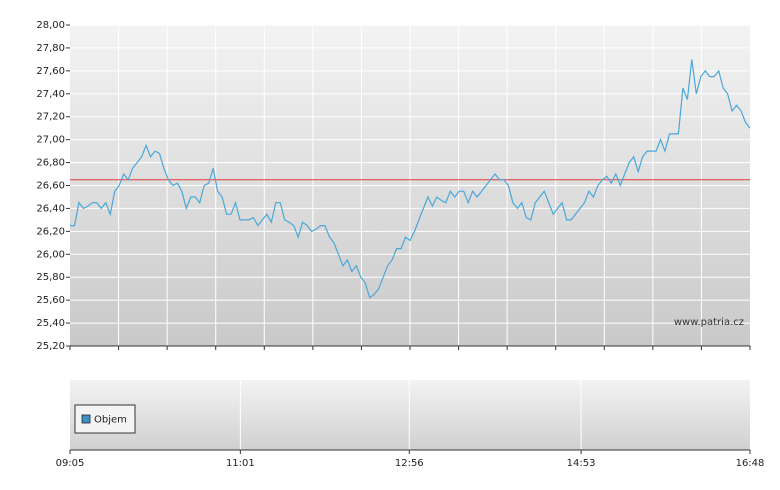 The width and height of the screenshot is (780, 490). What do you see at coordinates (50, 117) in the screenshot?
I see `y-tick-label: 27,20` at bounding box center [50, 117].